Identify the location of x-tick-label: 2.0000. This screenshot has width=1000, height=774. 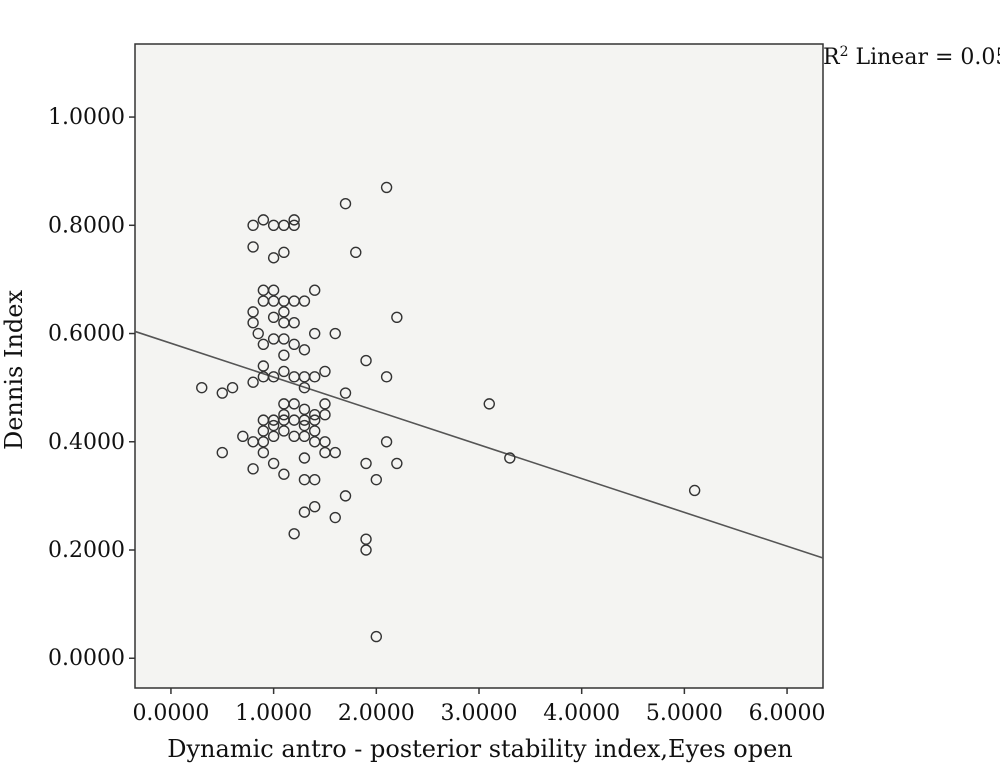
(376, 713).